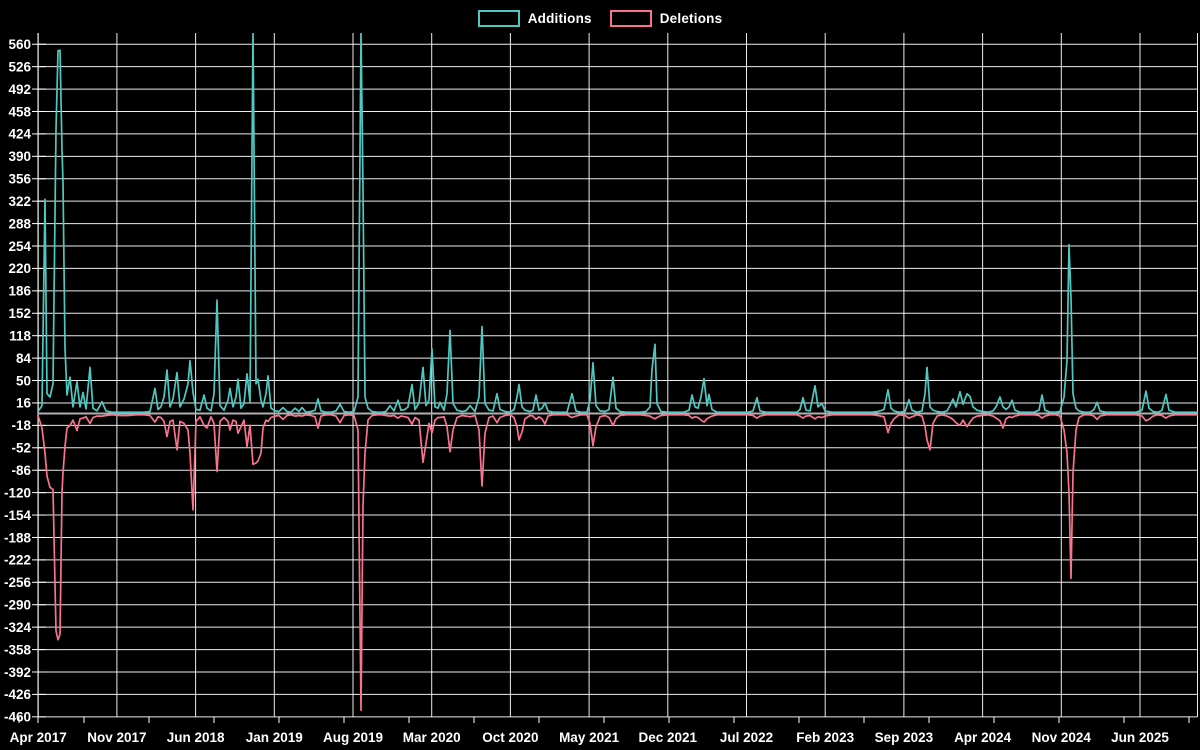 The height and width of the screenshot is (750, 1200). Describe the element at coordinates (19, 156) in the screenshot. I see `svg-text: 390` at that location.